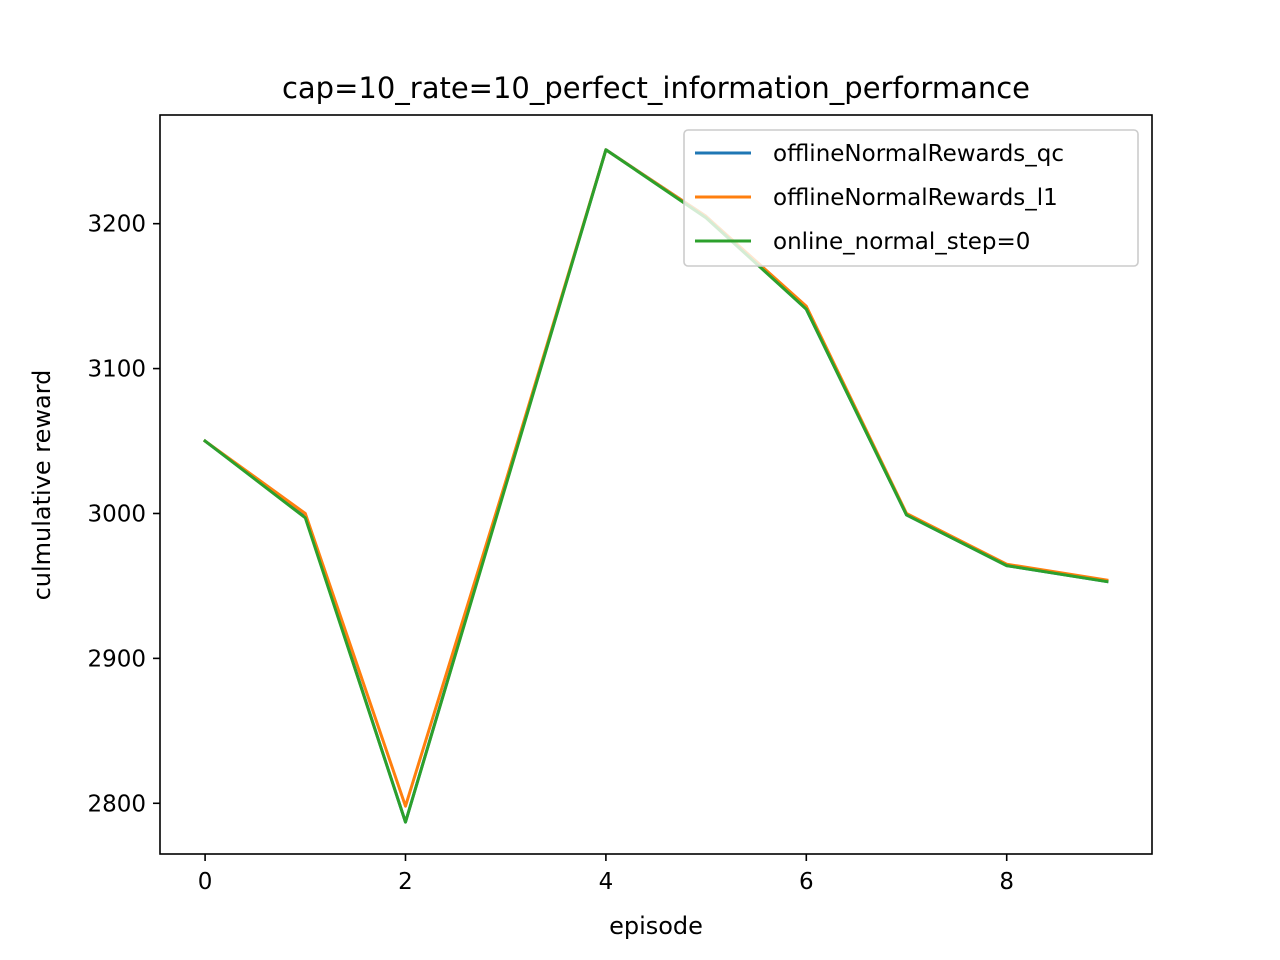 The height and width of the screenshot is (960, 1280). What do you see at coordinates (116, 225) in the screenshot?
I see `y-tick-label: 3200` at bounding box center [116, 225].